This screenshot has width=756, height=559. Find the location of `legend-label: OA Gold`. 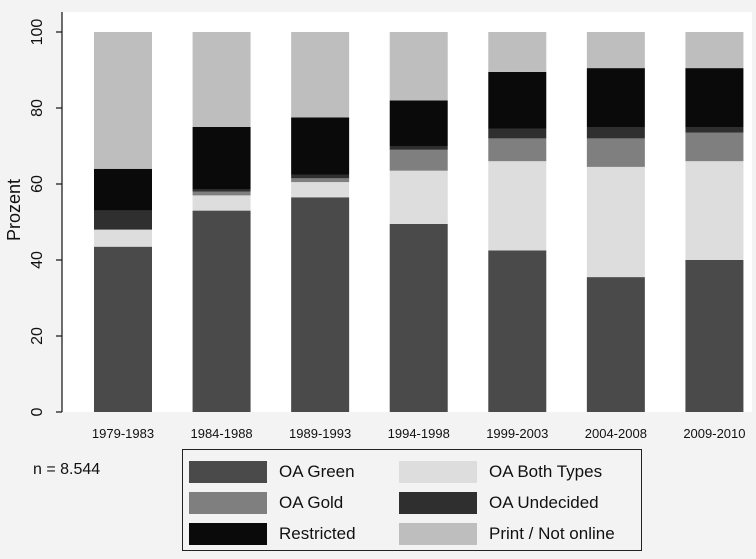

legend-label: OA Gold is located at coordinates (311, 502).